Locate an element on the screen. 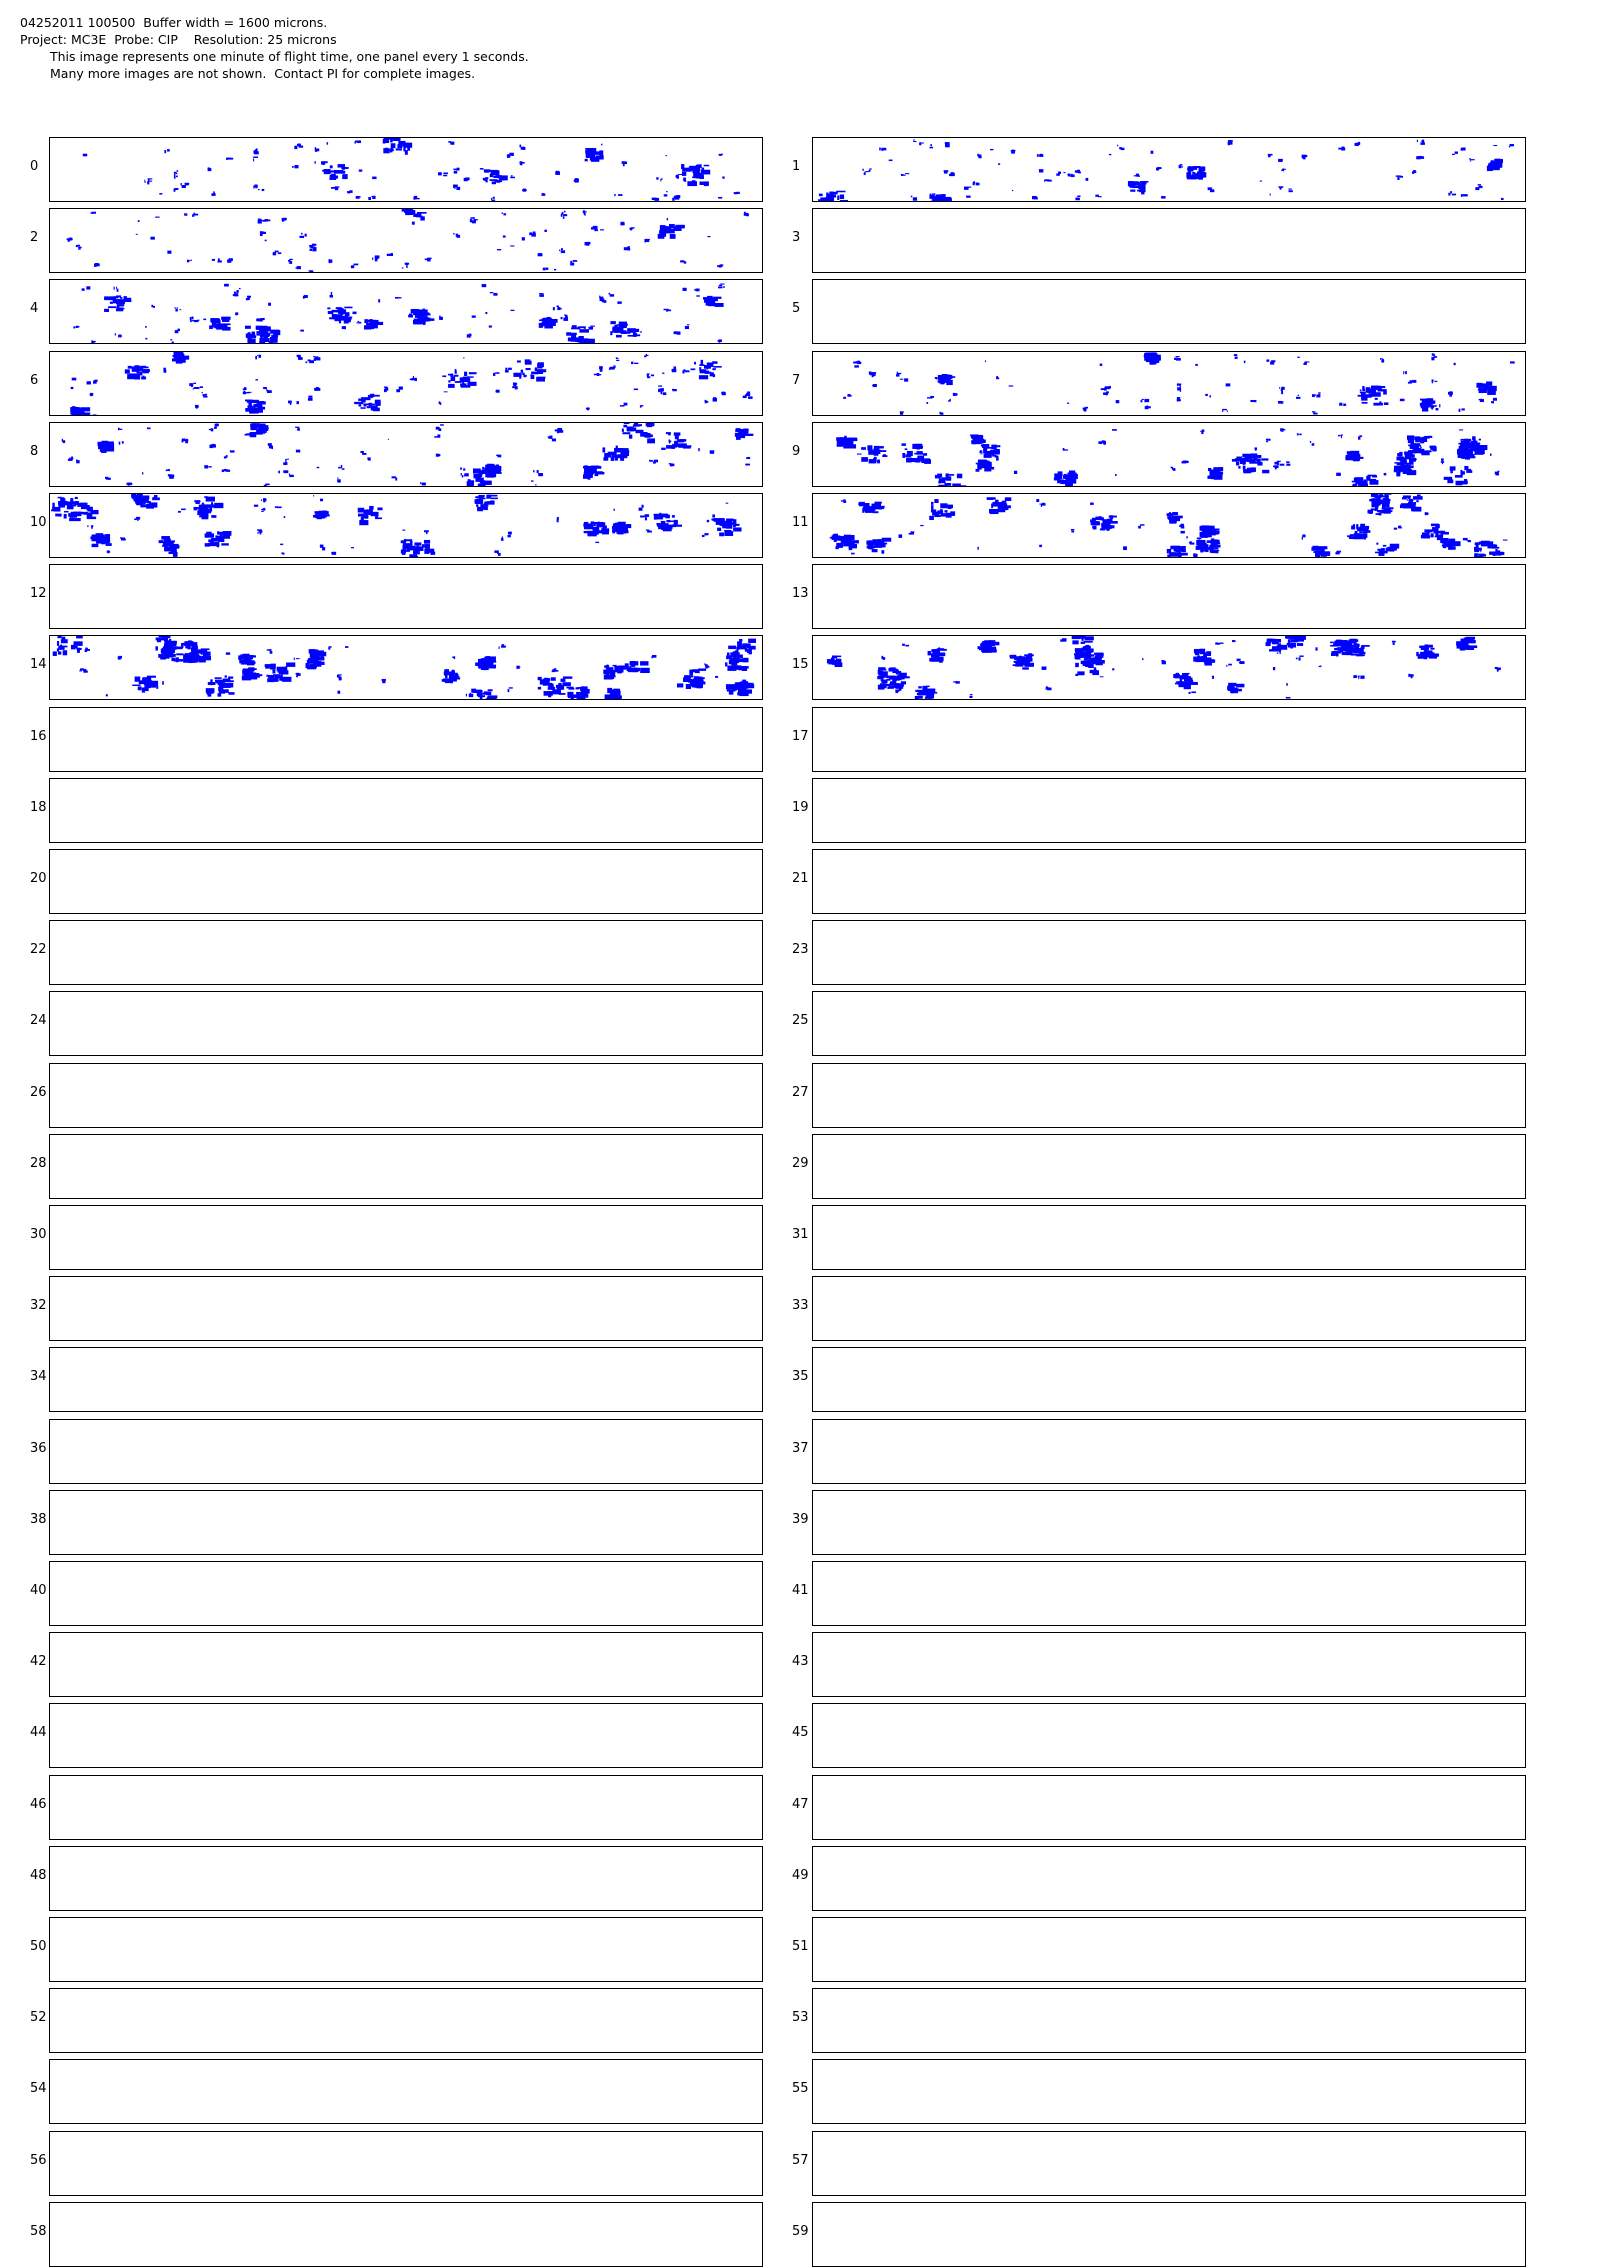  particle-image is located at coordinates (406, 667).